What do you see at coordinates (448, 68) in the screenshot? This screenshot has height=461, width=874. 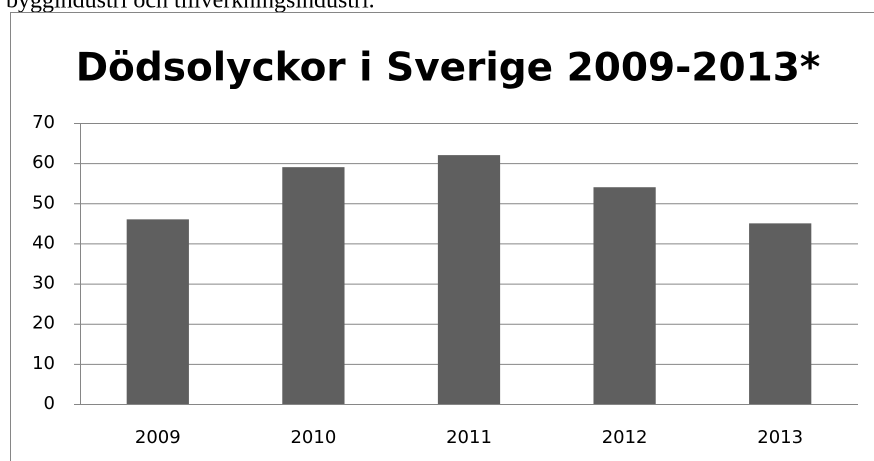 I see `chart-title: Dödsolyckor i Sverige 2009-2013*` at bounding box center [448, 68].